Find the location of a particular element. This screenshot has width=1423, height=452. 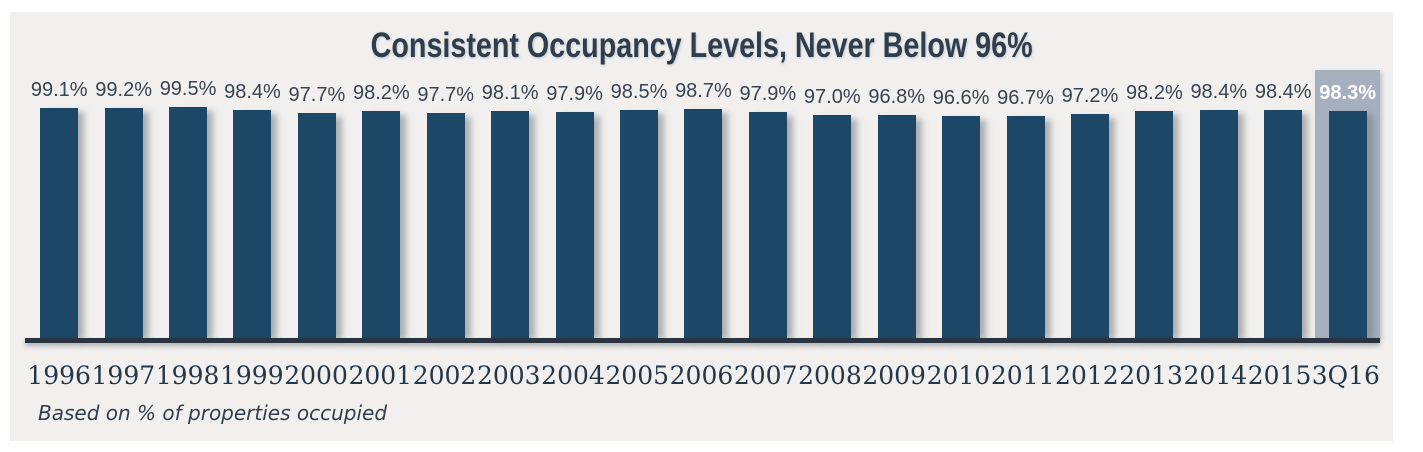

x-axis-label: 2001 is located at coordinates (380, 375).